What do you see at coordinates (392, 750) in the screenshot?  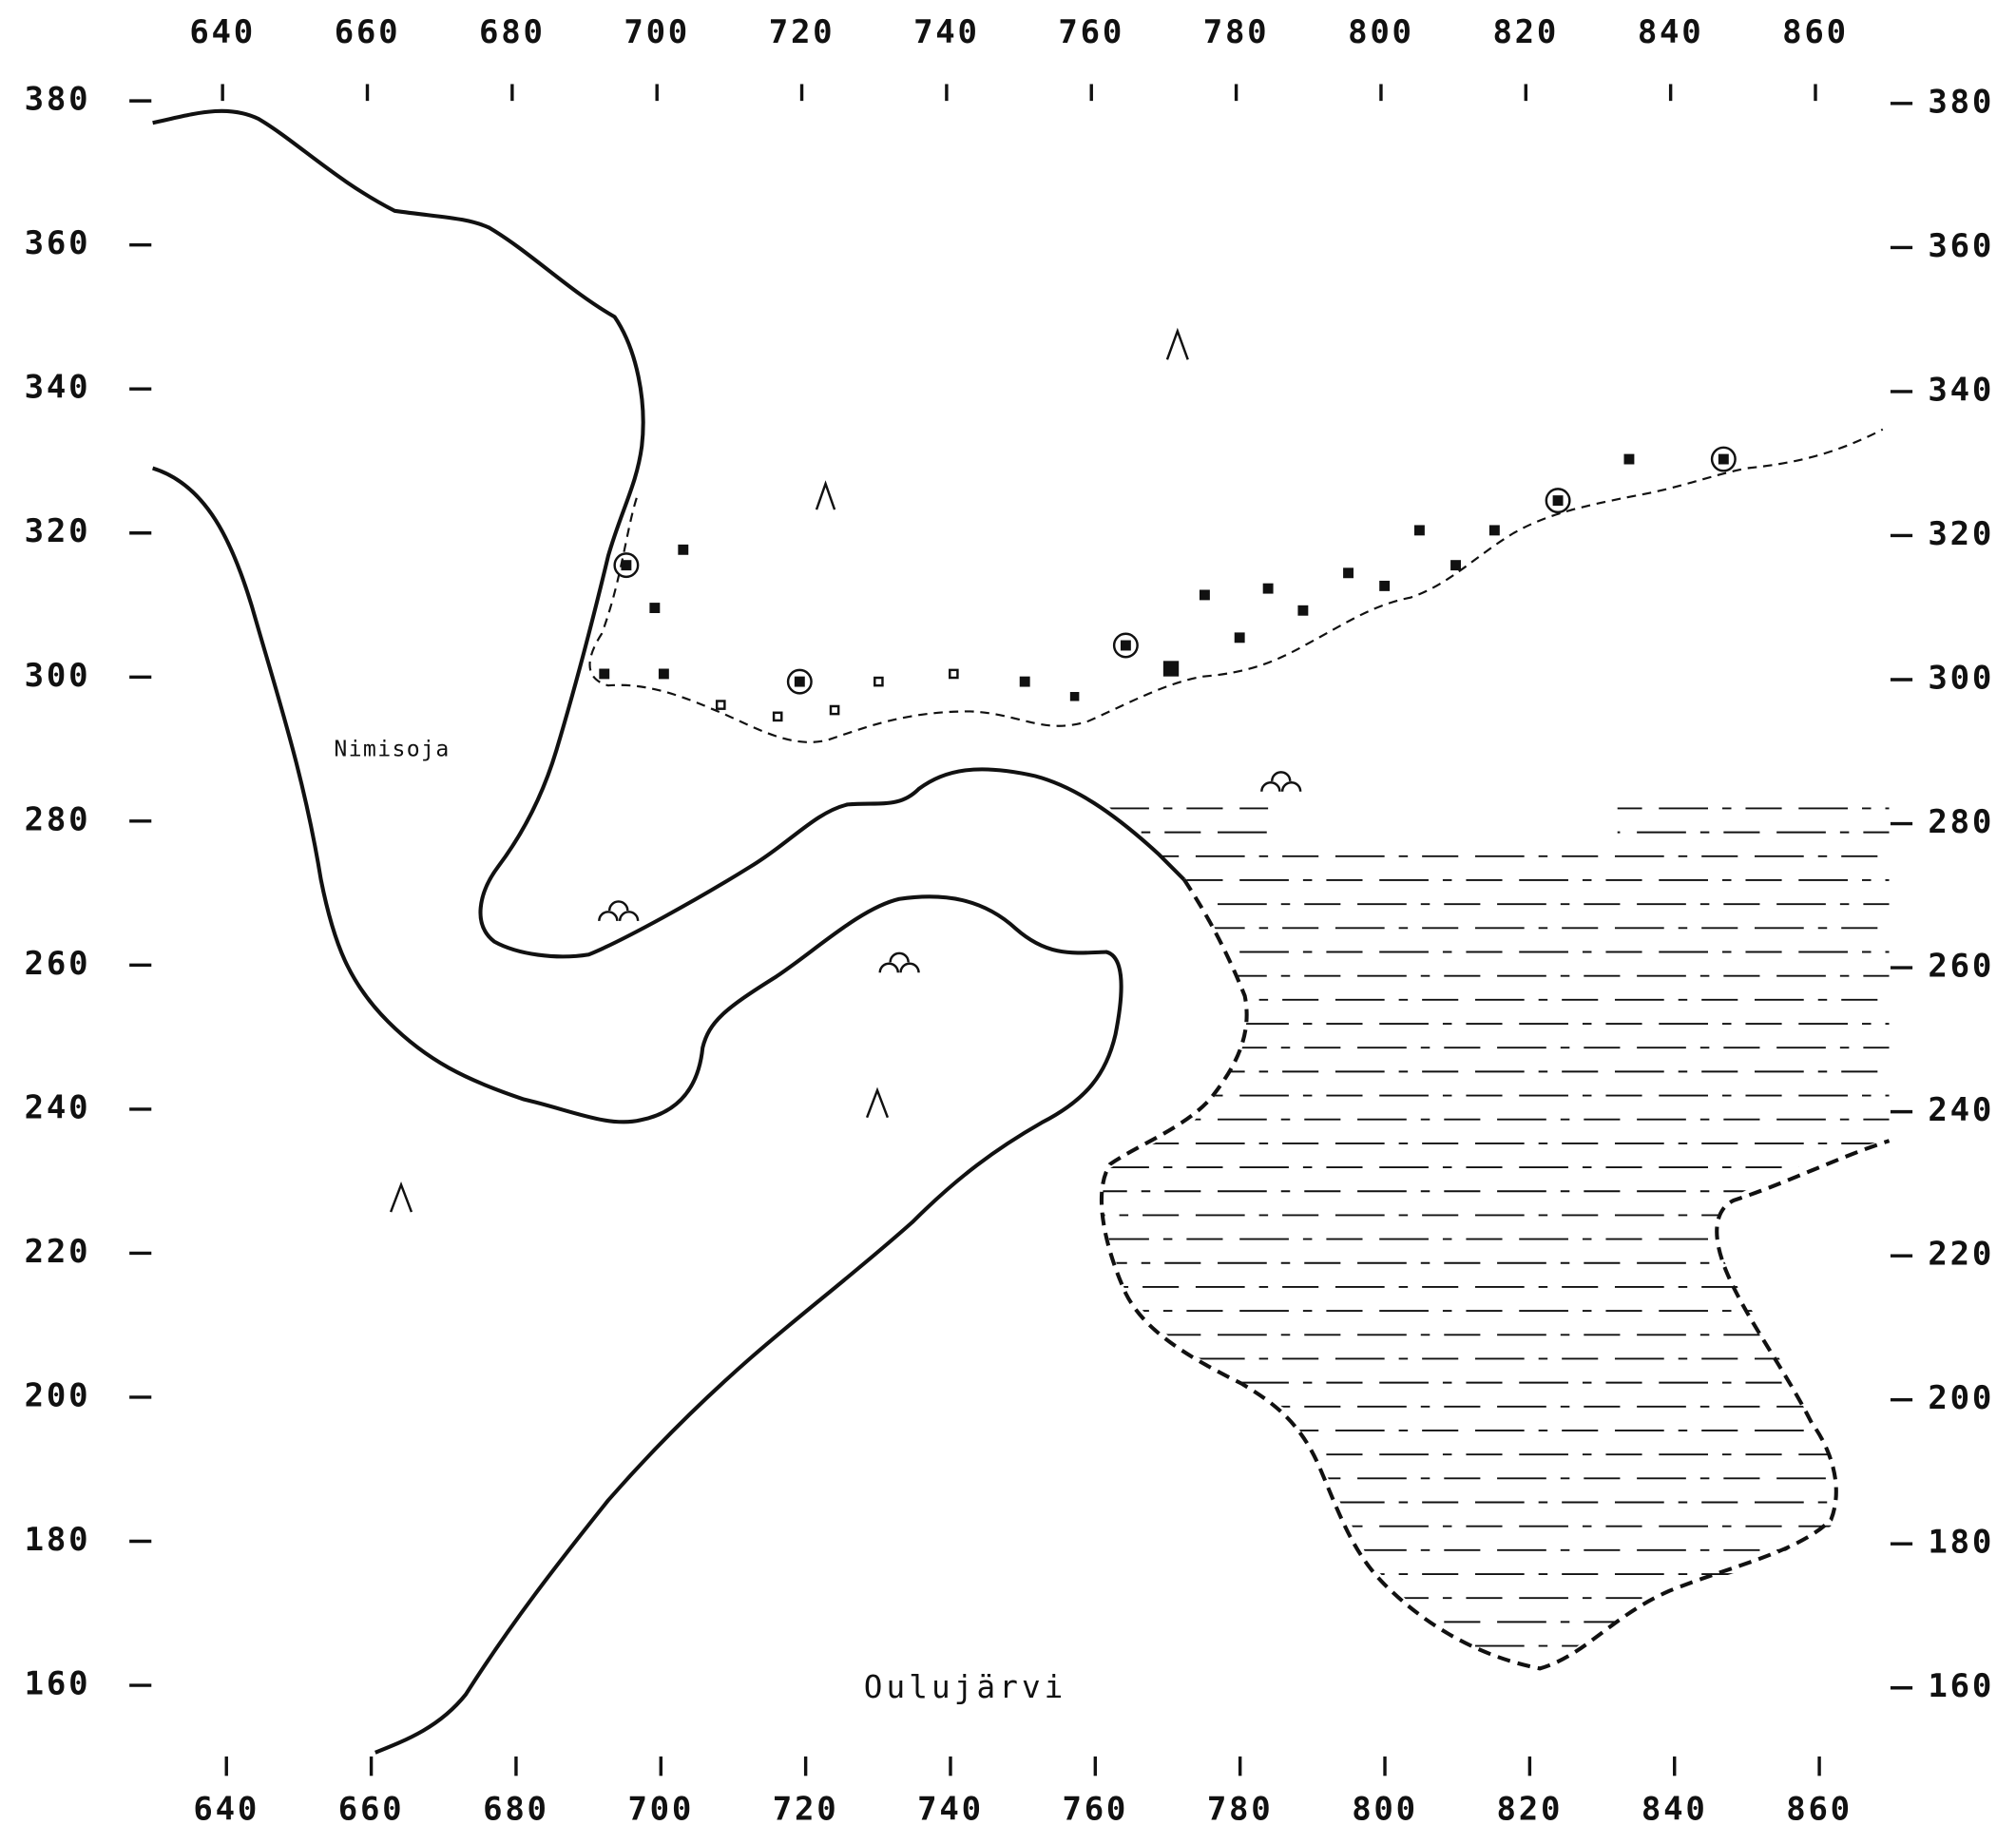 I see `river-label: Nimisoja` at bounding box center [392, 750].